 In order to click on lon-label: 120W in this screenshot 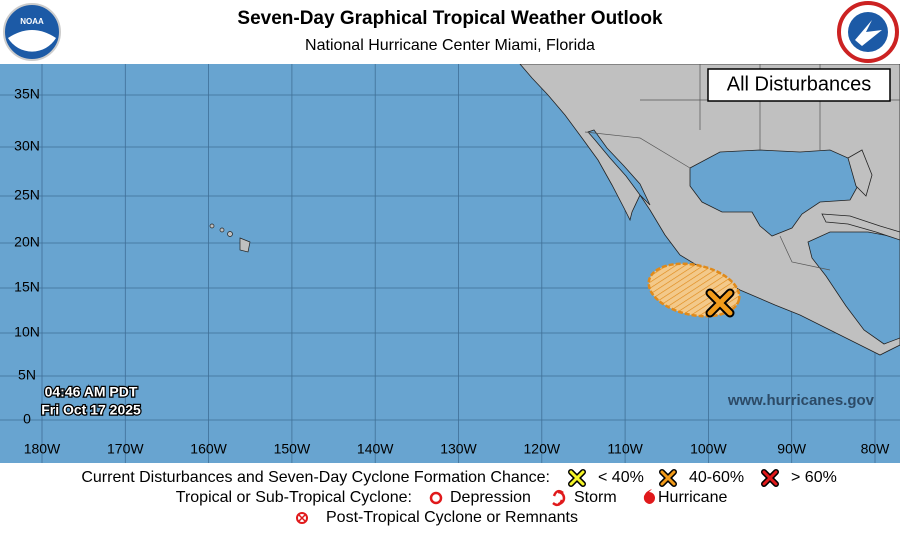, I will do `click(542, 449)`.